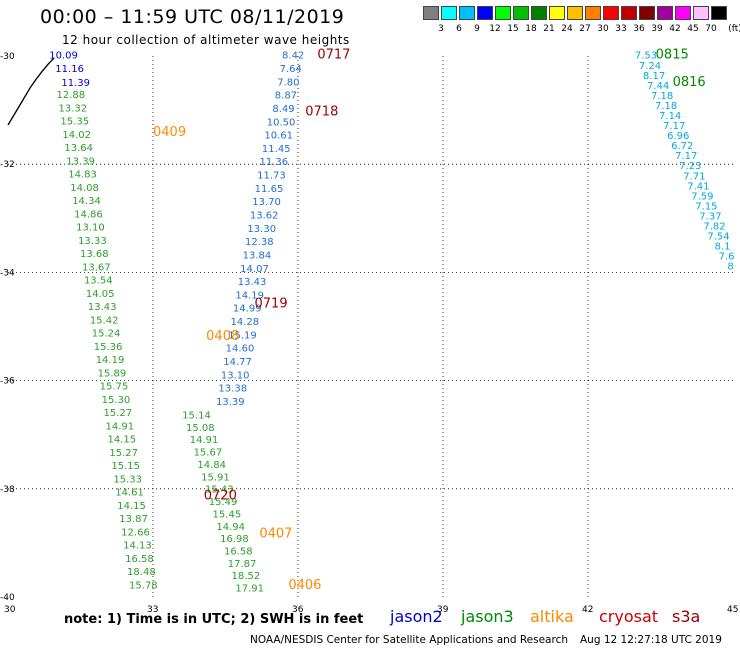 The width and height of the screenshot is (740, 650). I want to click on pass-time-label: 0718, so click(321, 112).